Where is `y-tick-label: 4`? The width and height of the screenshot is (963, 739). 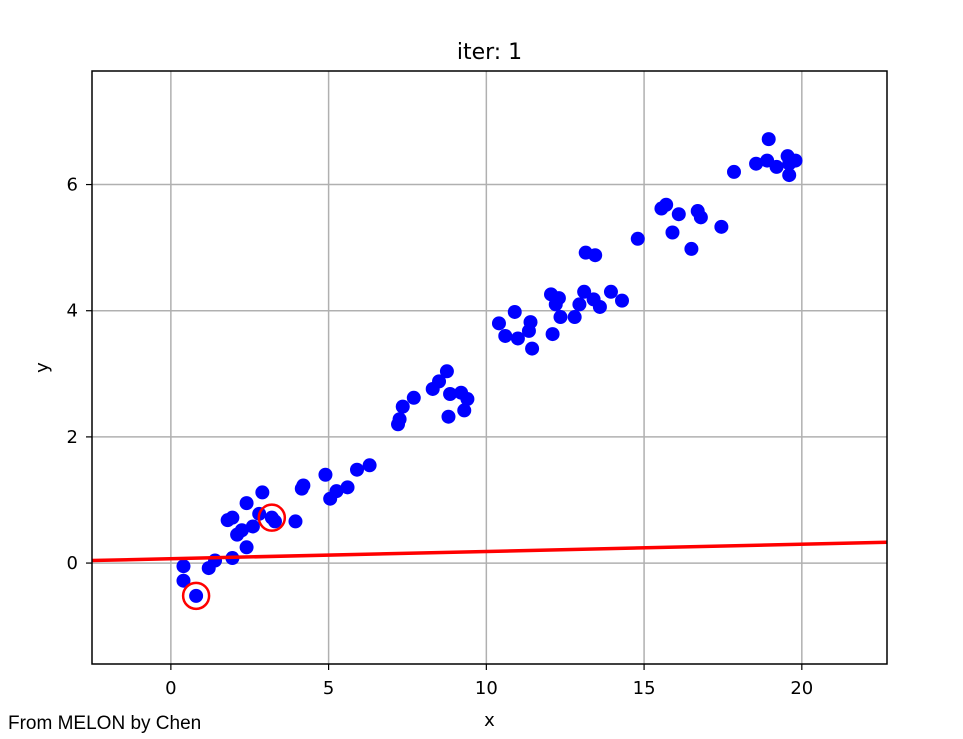 y-tick-label: 4 is located at coordinates (72, 311).